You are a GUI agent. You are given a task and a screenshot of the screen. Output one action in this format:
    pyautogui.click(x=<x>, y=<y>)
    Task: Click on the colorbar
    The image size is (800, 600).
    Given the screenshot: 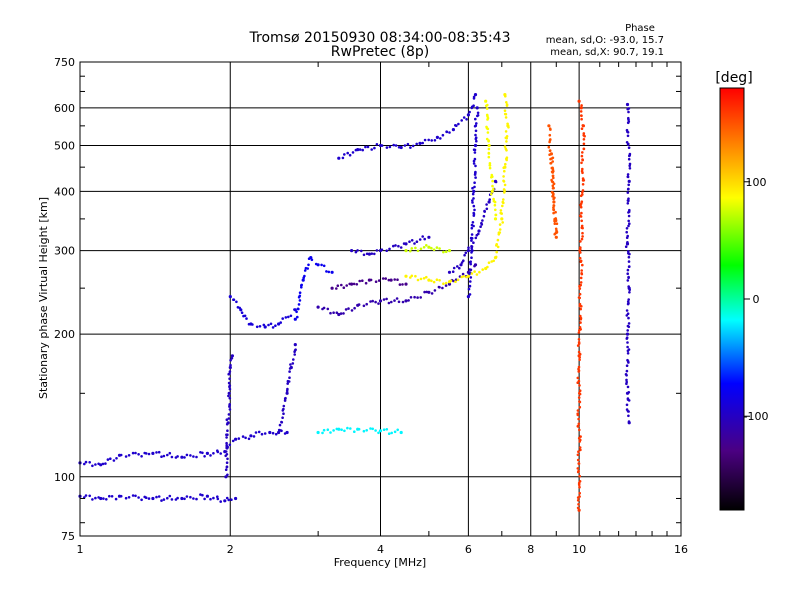 What is the action you would take?
    pyautogui.click(x=732, y=299)
    